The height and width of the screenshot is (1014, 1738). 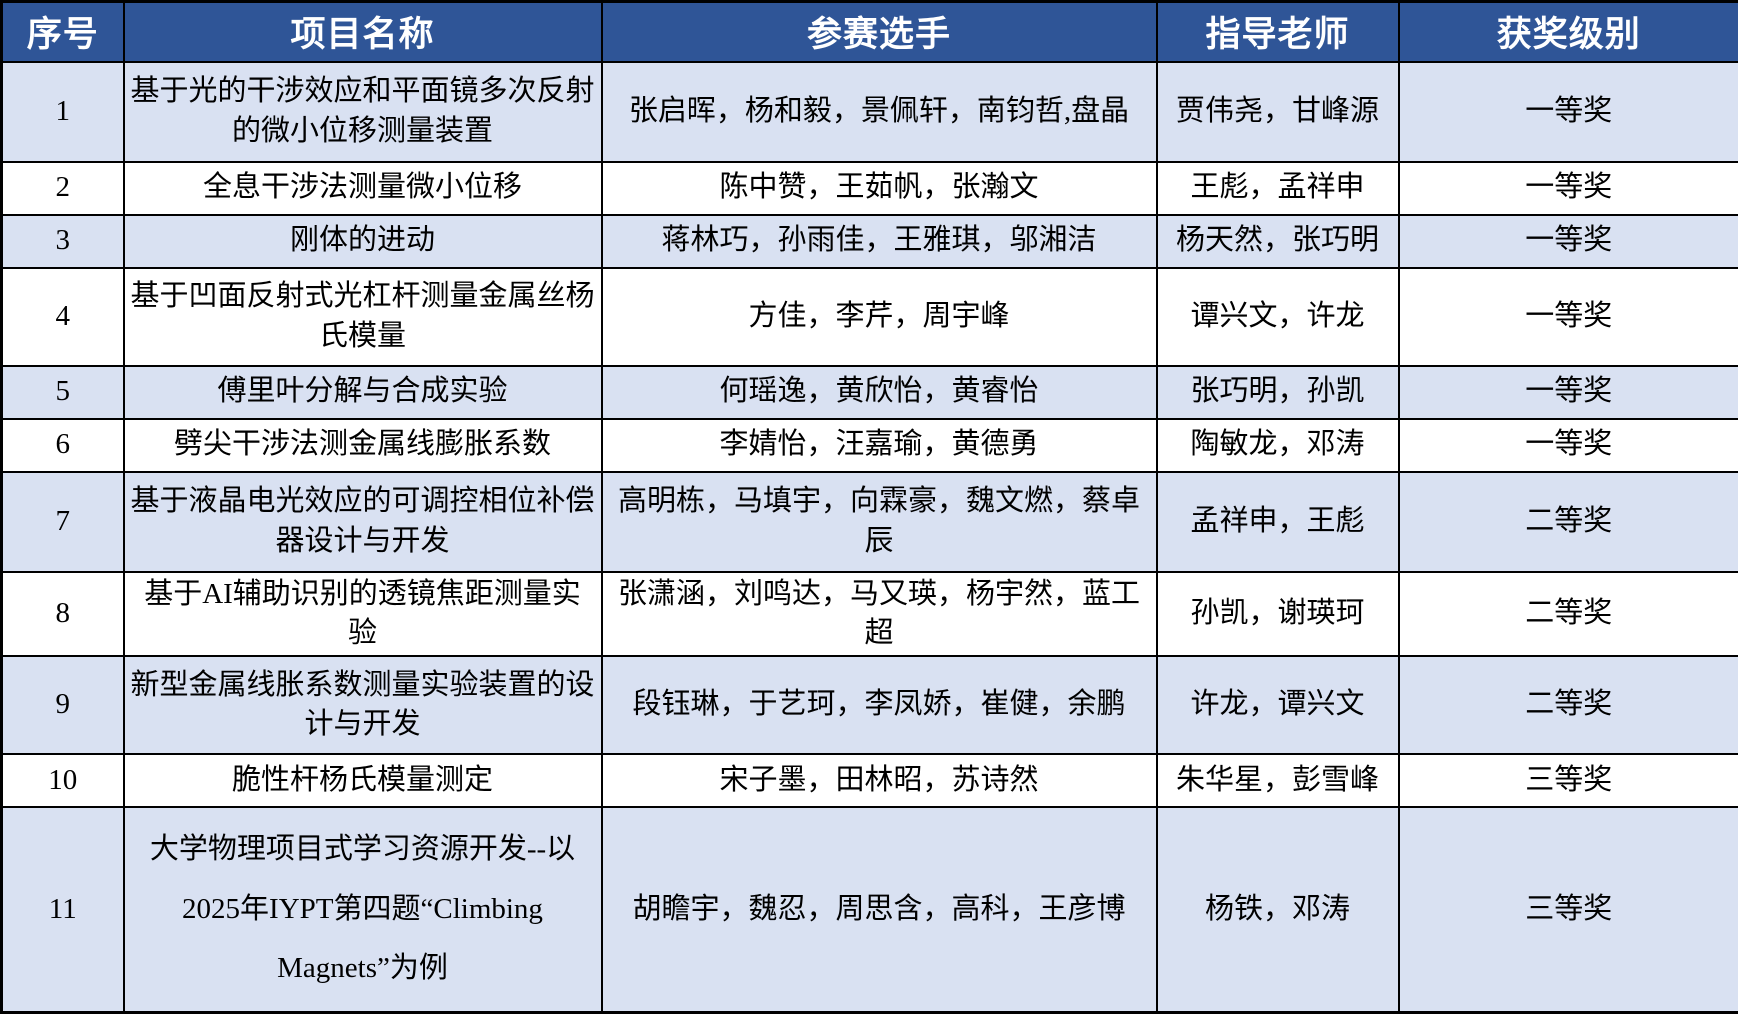 I want to click on cell-no: 5, so click(x=63, y=392).